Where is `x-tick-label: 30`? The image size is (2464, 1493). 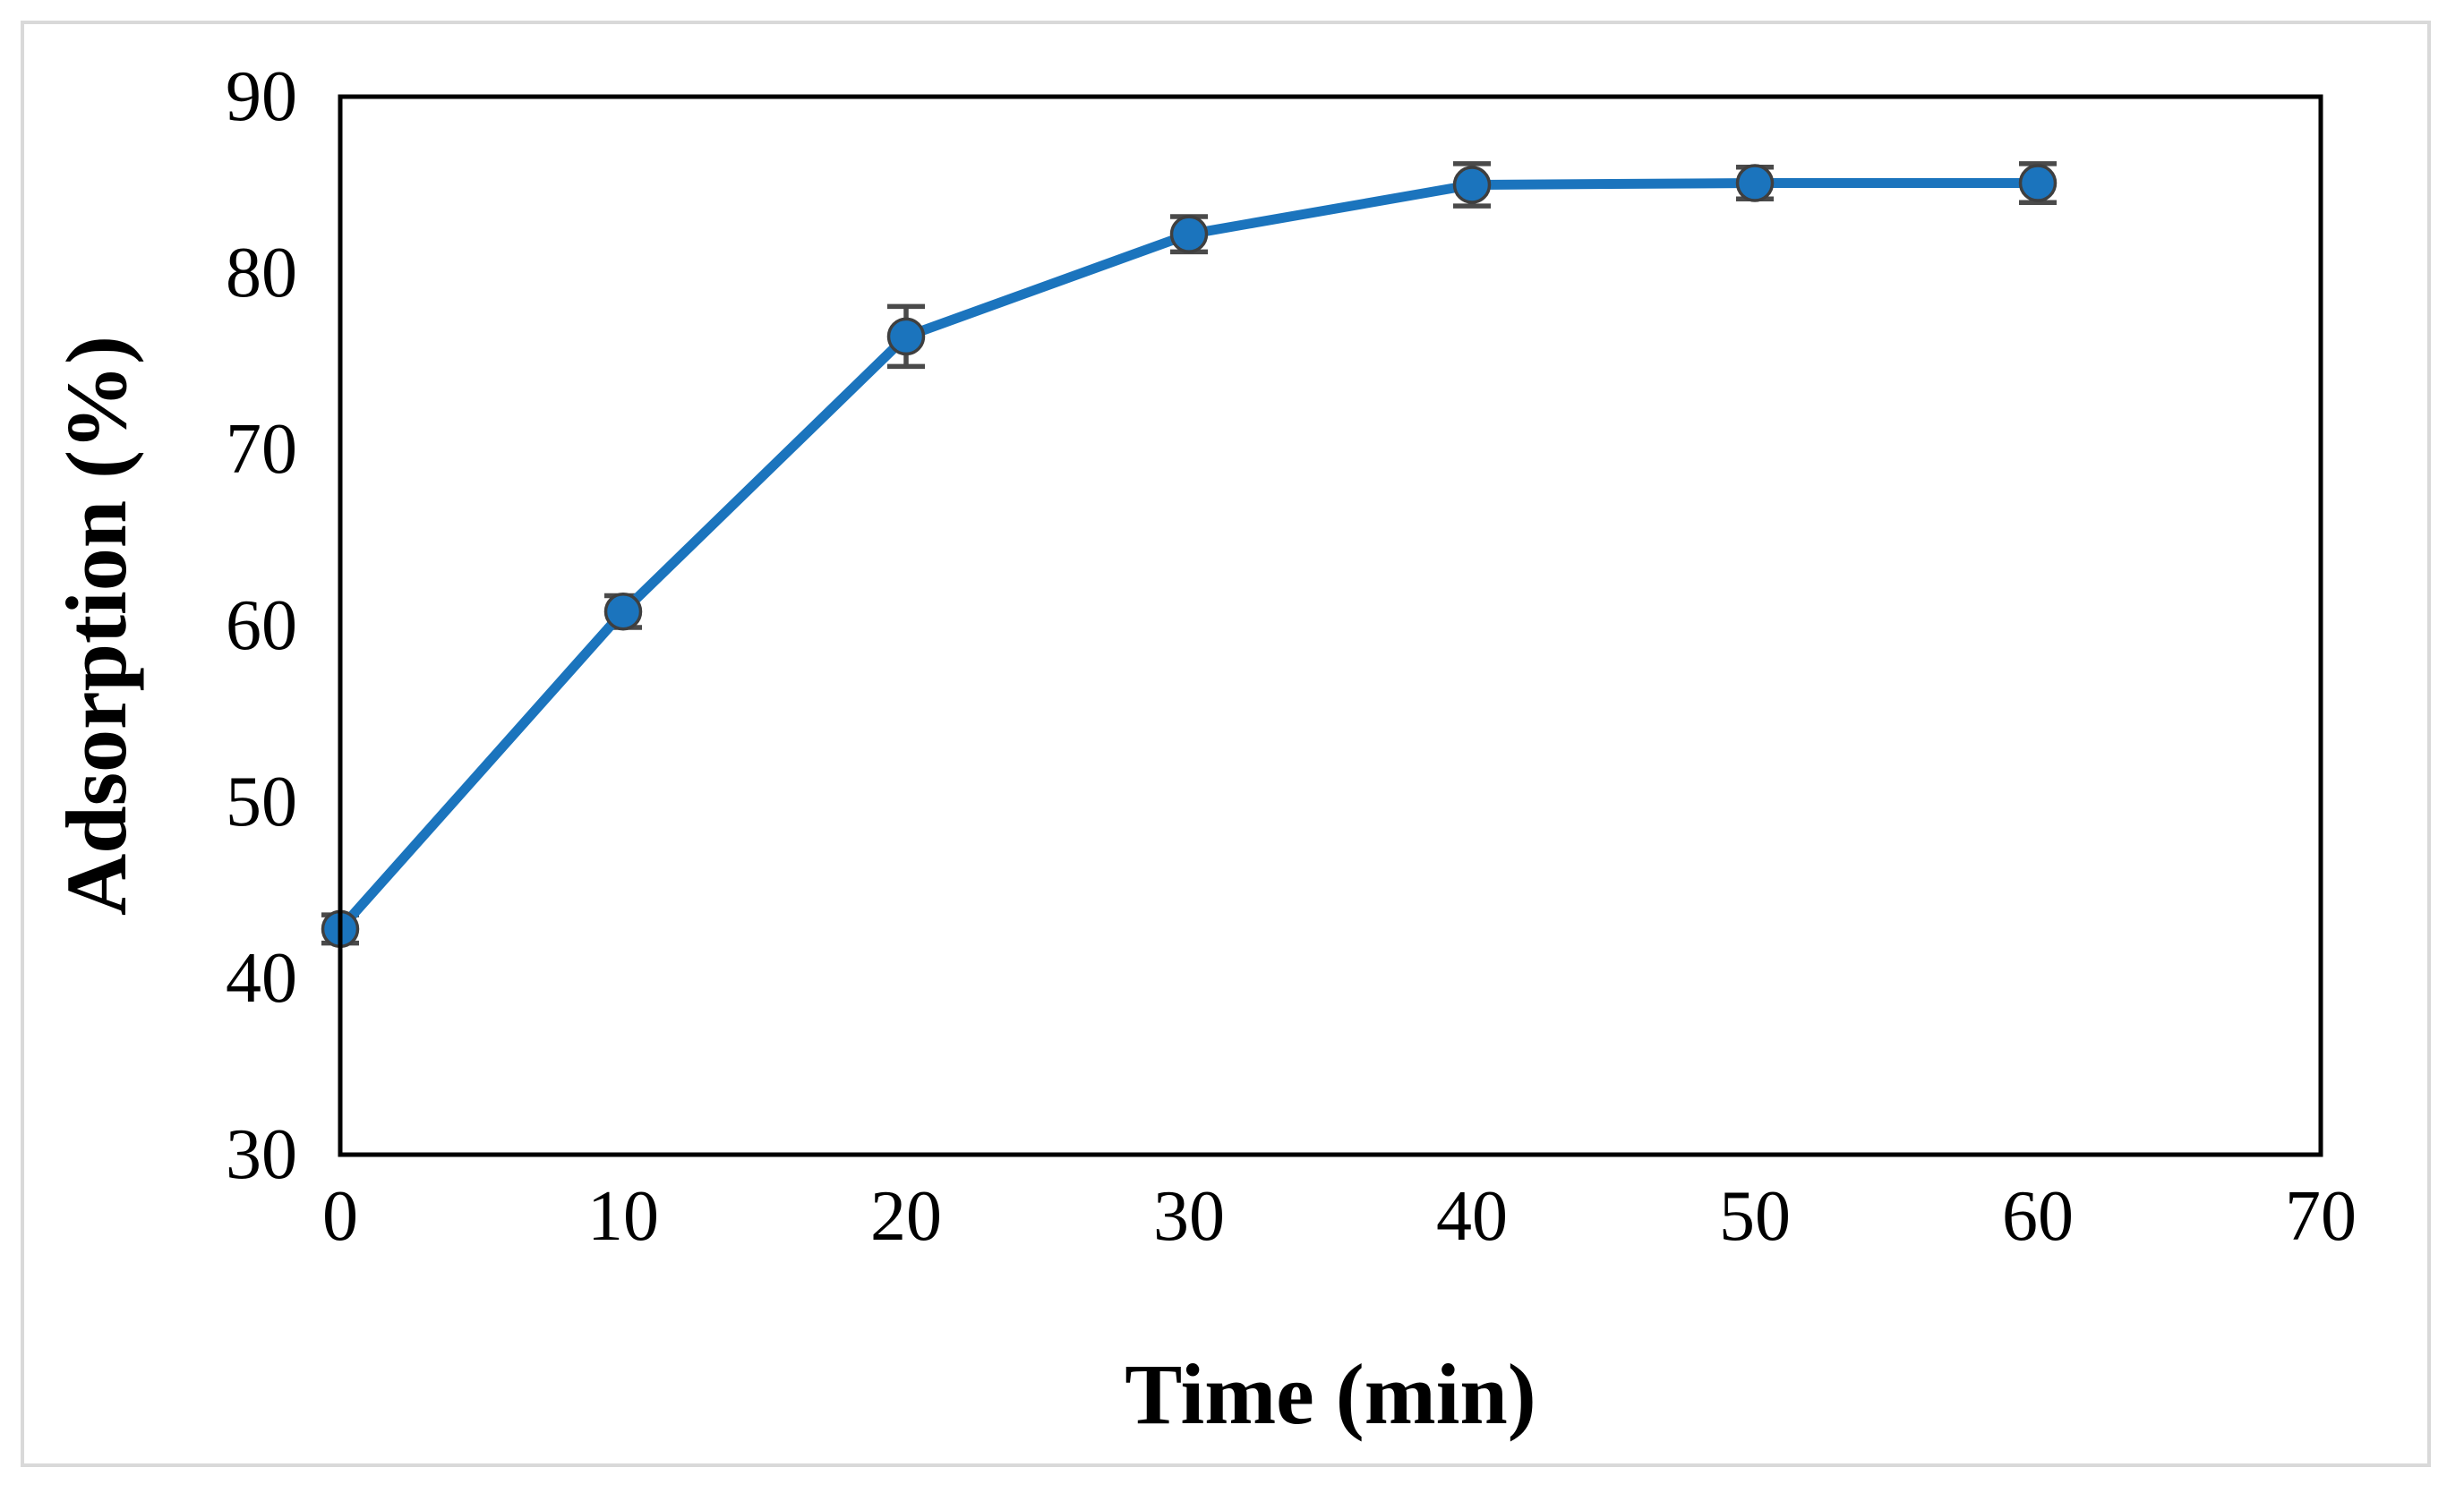
x-tick-label: 30 is located at coordinates (1189, 1217).